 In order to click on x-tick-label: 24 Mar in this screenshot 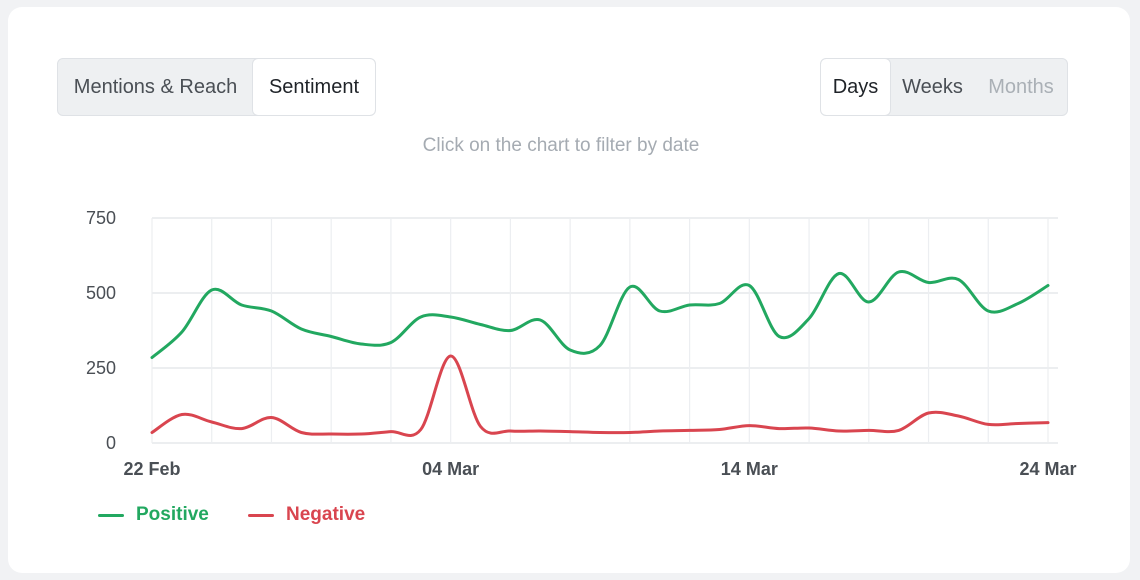, I will do `click(1047, 469)`.